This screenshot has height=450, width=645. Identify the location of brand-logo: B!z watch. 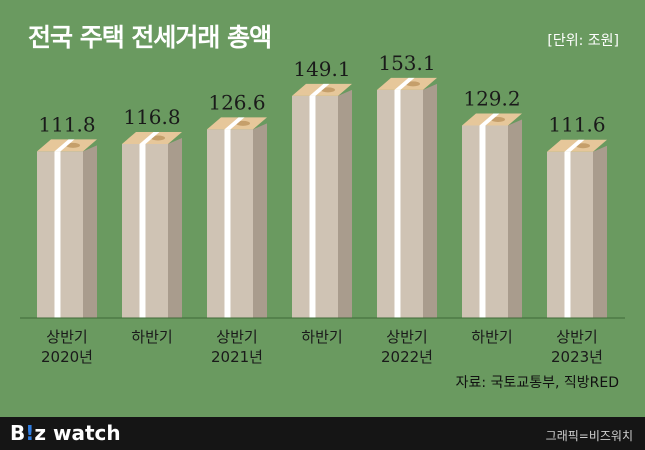
(65, 433).